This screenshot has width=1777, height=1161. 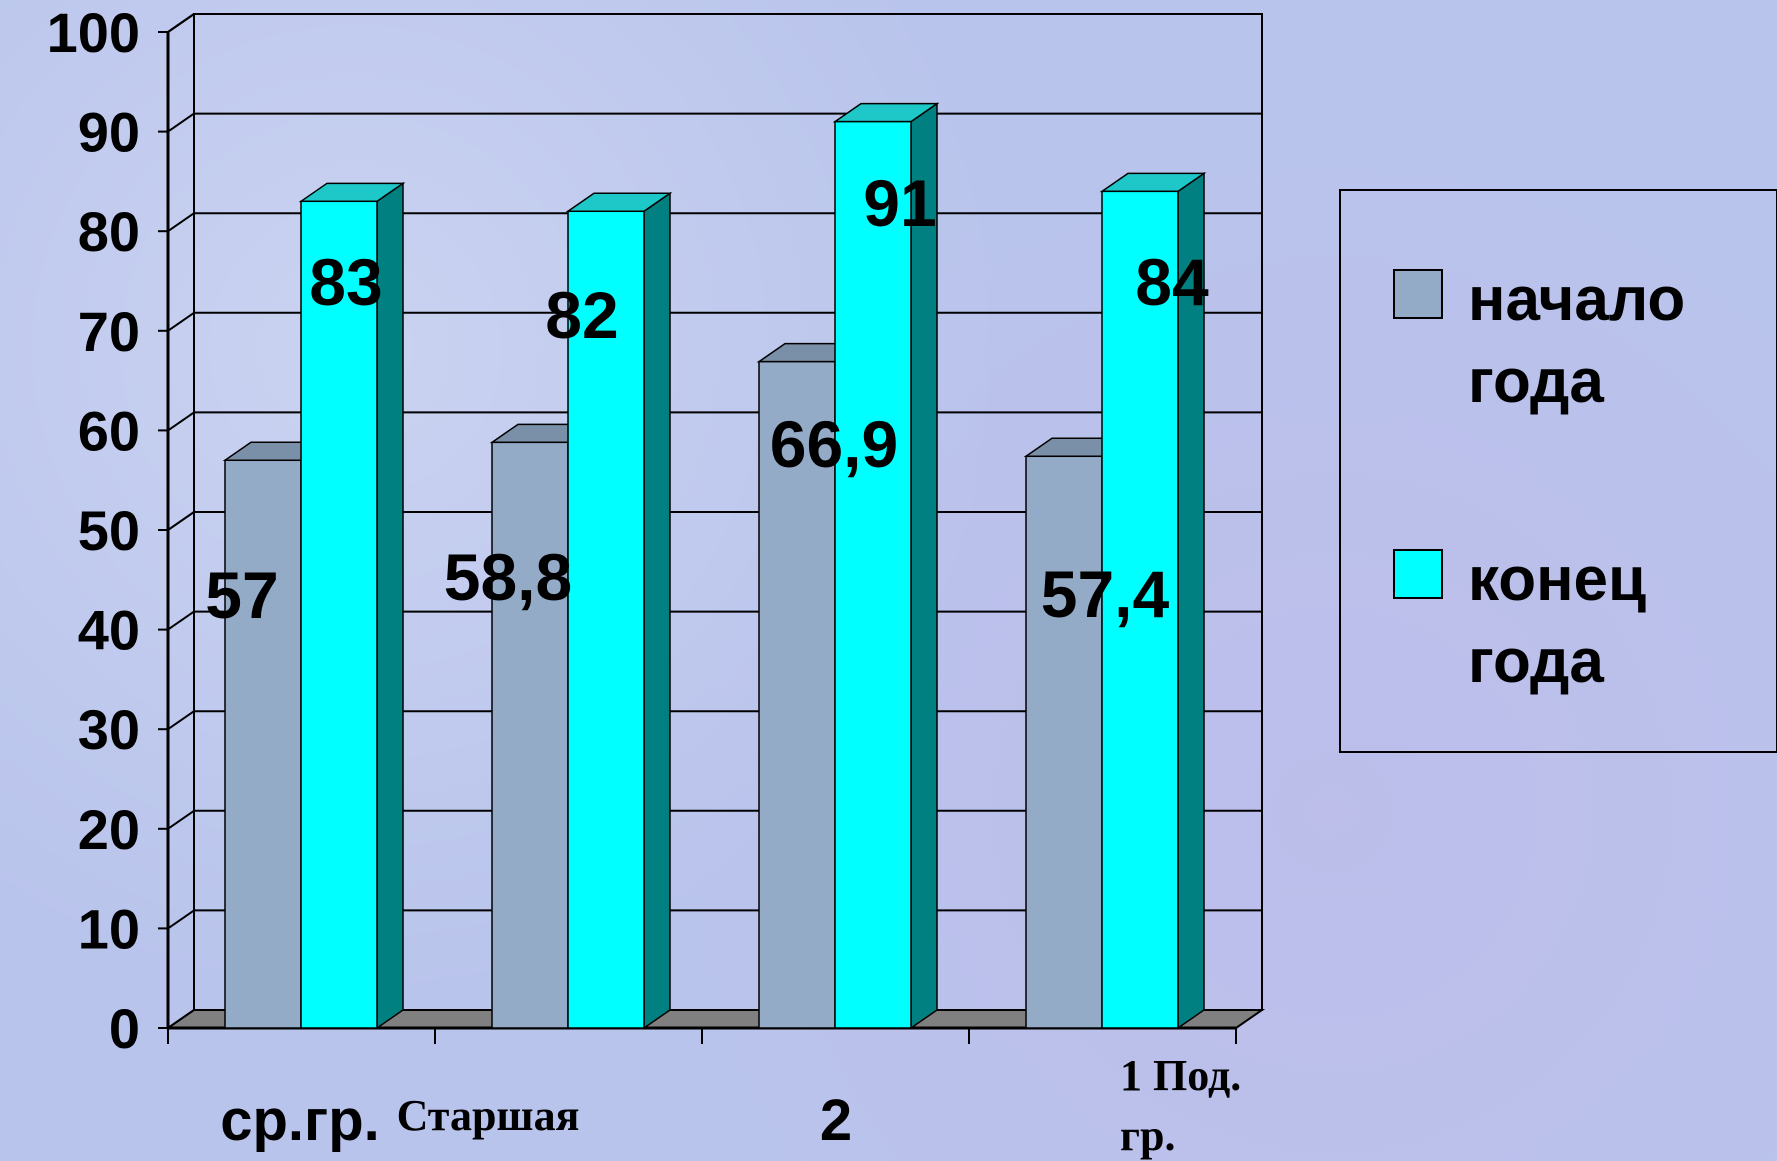 What do you see at coordinates (1557, 579) in the screenshot?
I see `legend-label: конец` at bounding box center [1557, 579].